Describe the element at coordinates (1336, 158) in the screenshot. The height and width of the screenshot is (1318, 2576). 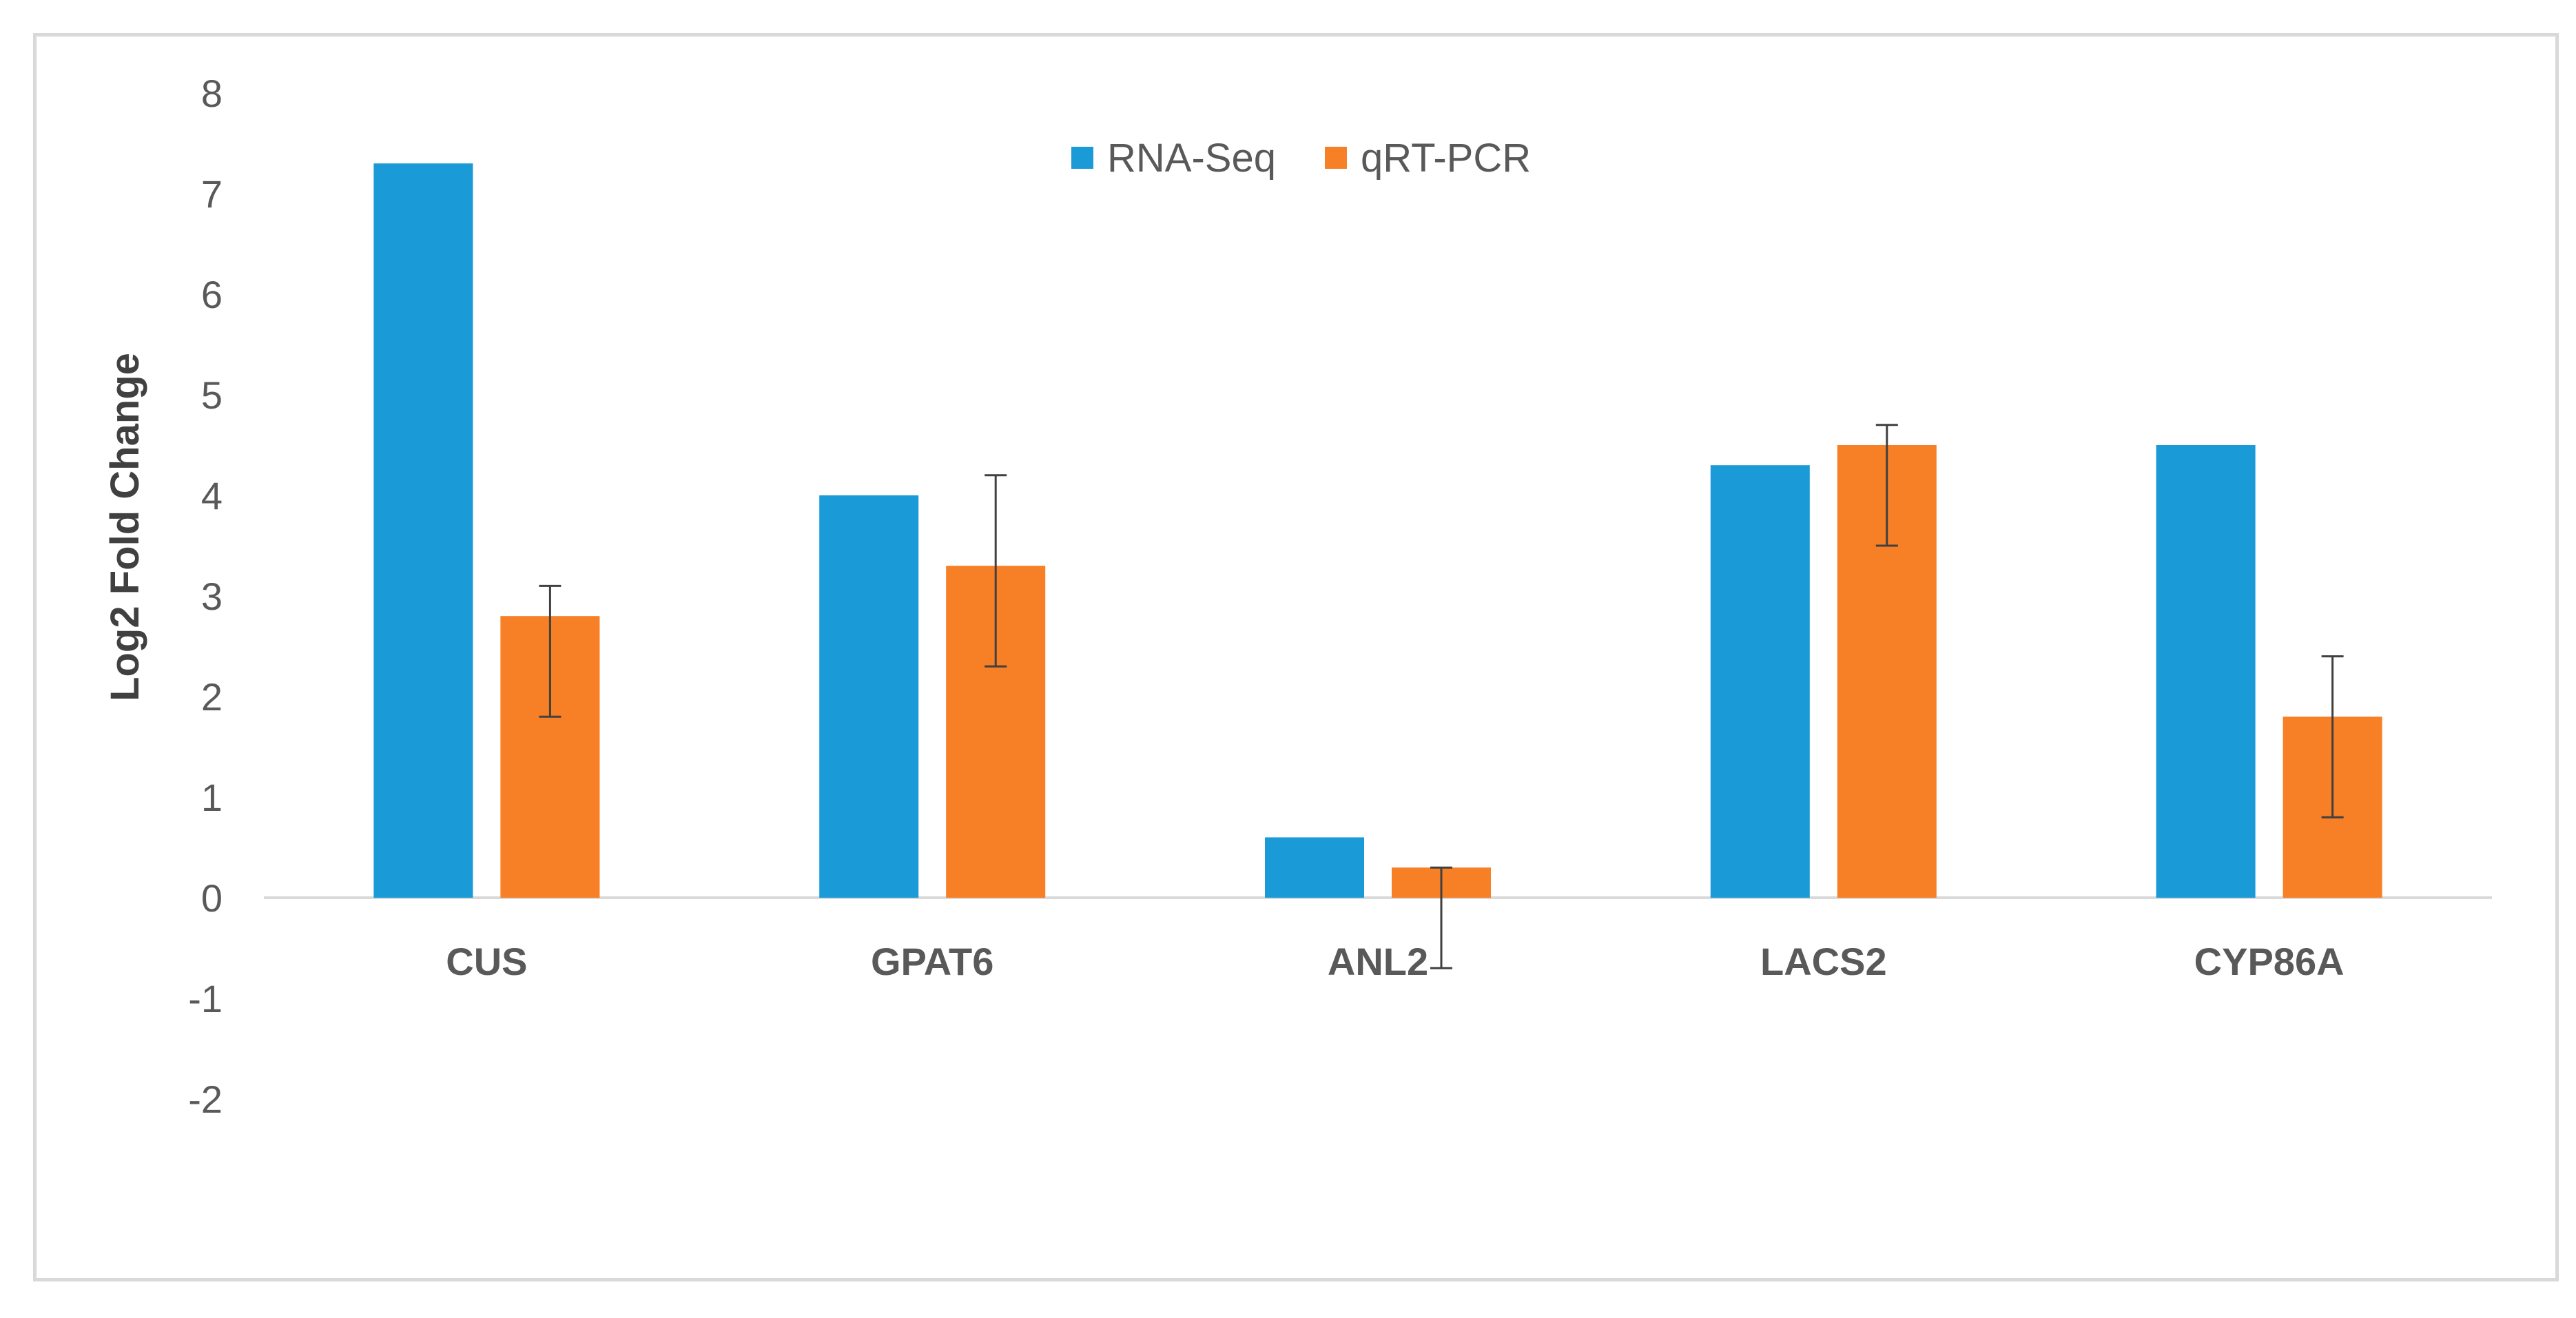
I see `legend-swatch-qrt-pcr` at that location.